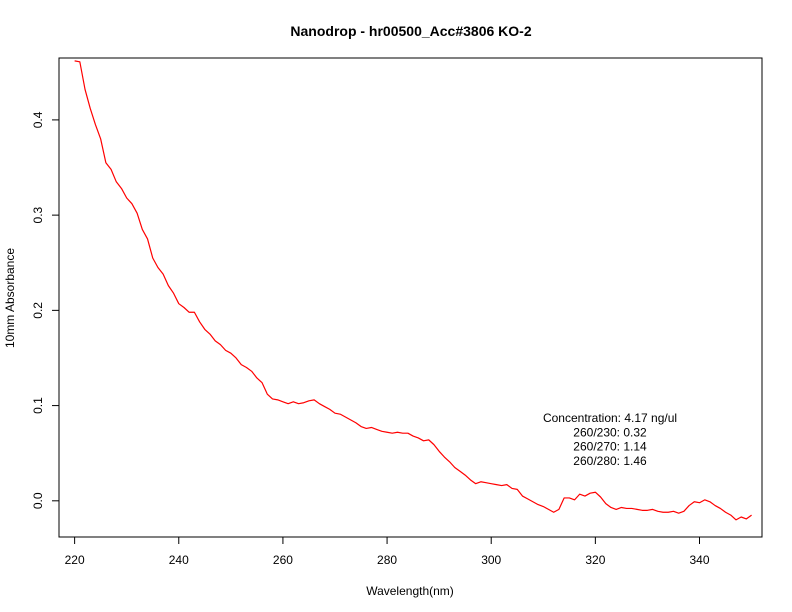  Describe the element at coordinates (610, 418) in the screenshot. I see `concentration-label: Concentration: 4.17 ng/ul` at that location.